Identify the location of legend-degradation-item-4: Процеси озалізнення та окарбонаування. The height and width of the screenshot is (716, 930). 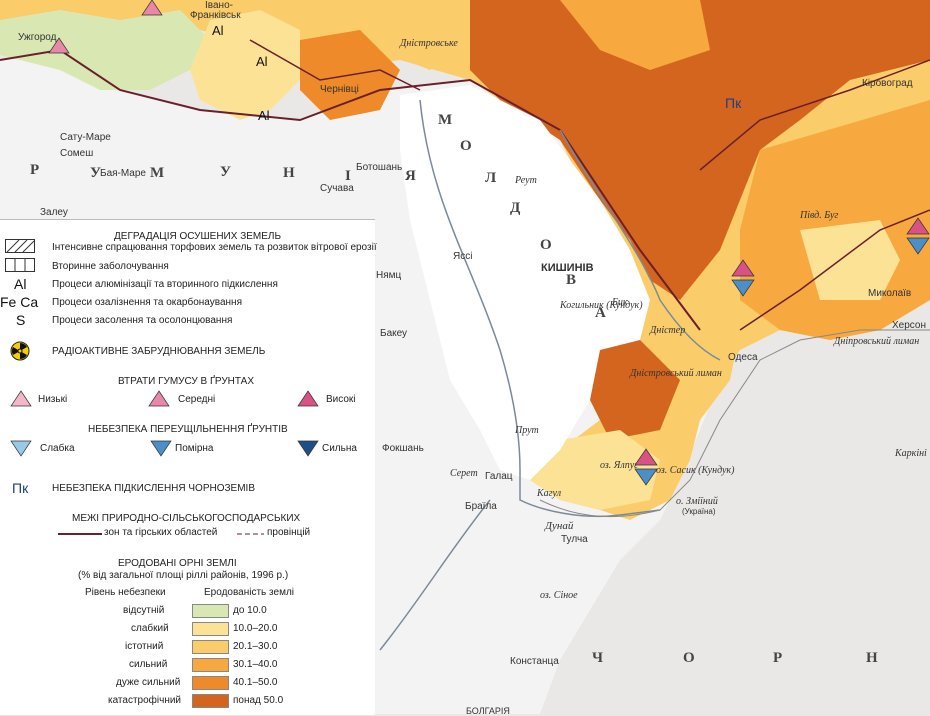
(147, 302).